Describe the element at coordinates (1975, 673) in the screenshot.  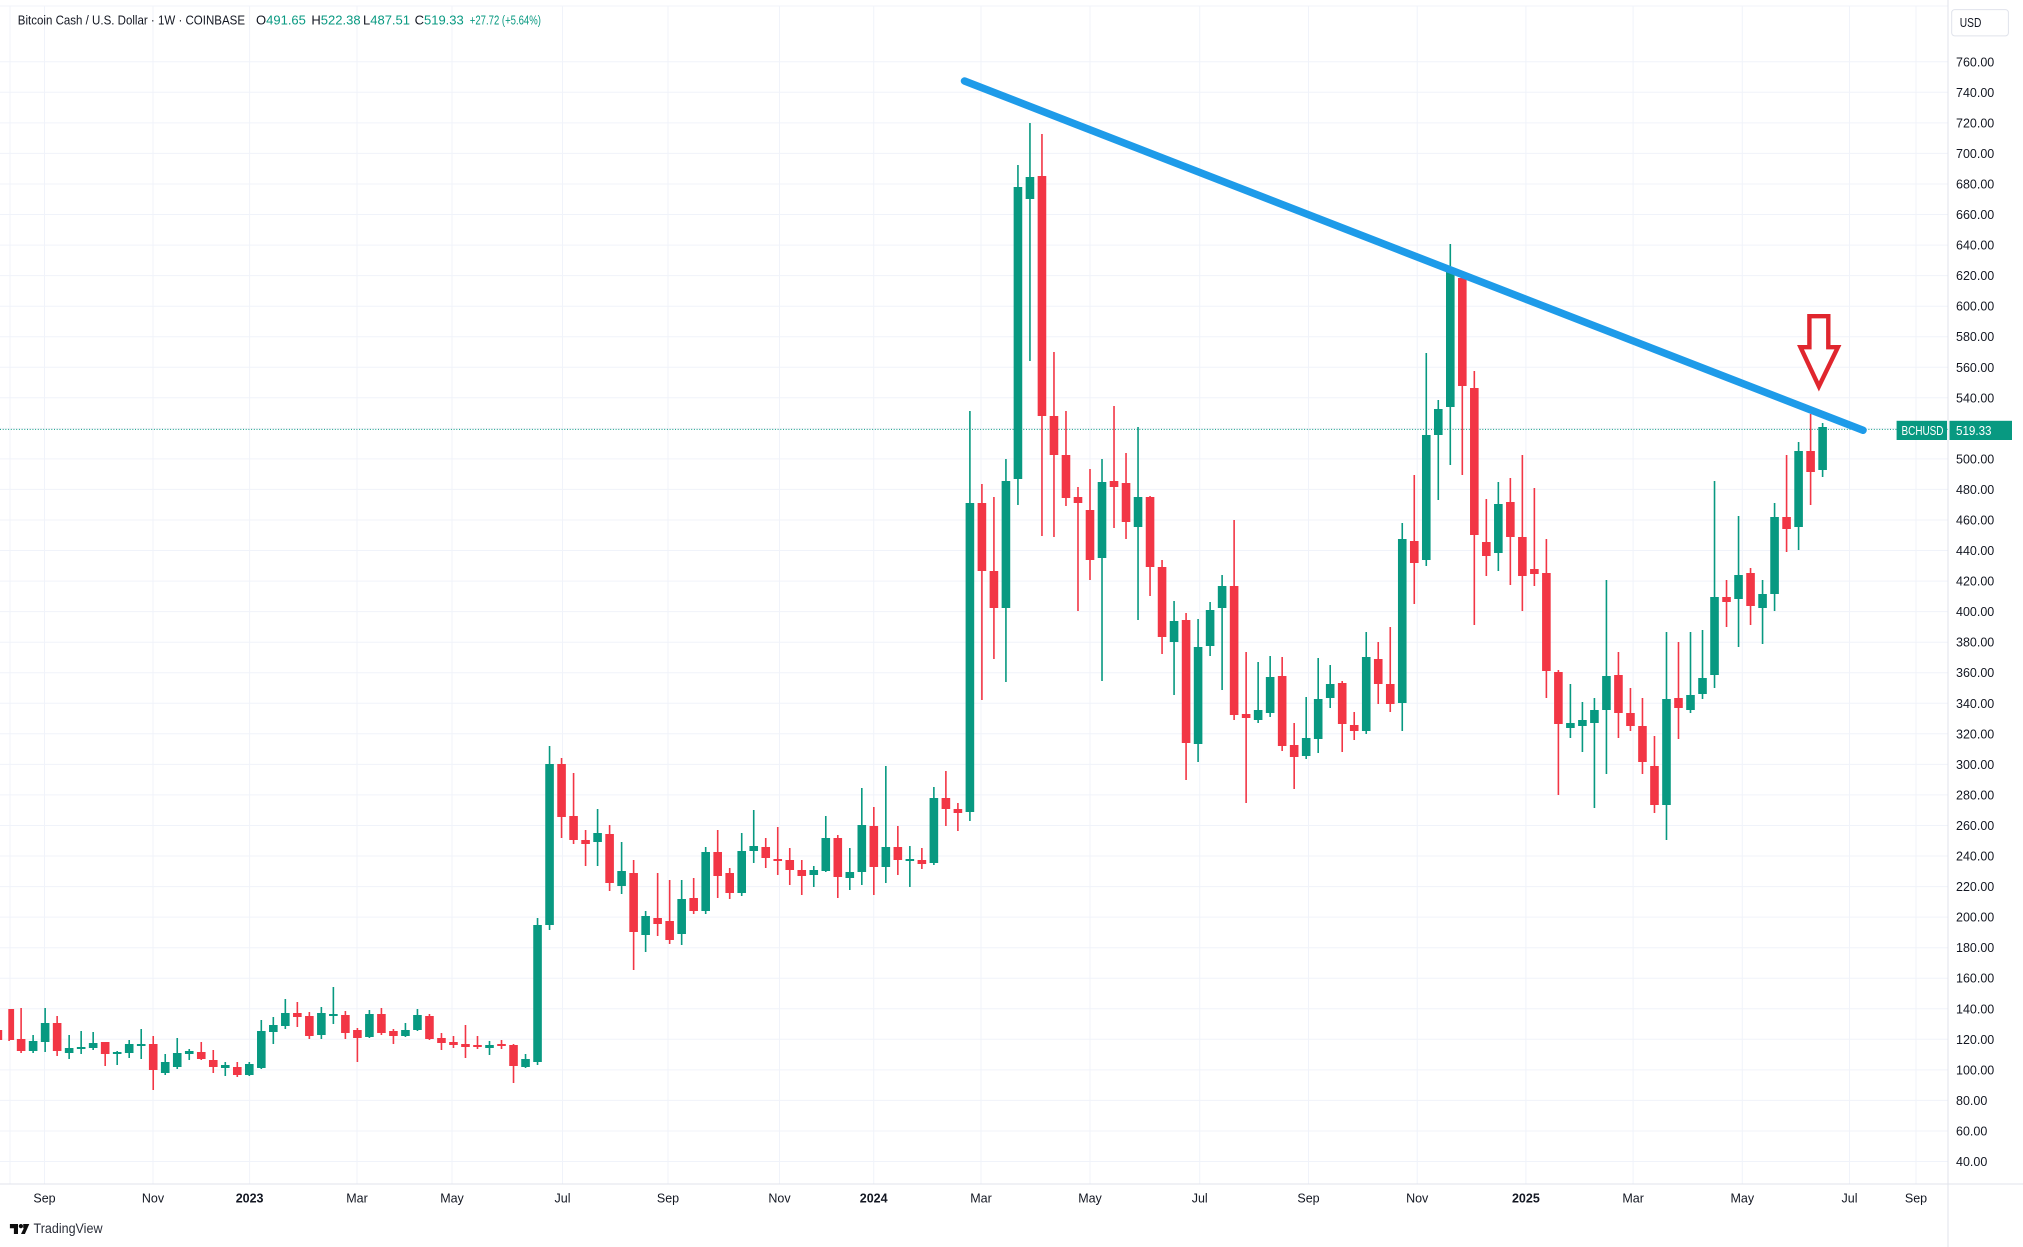
I see `svg-text: 360.00` at that location.